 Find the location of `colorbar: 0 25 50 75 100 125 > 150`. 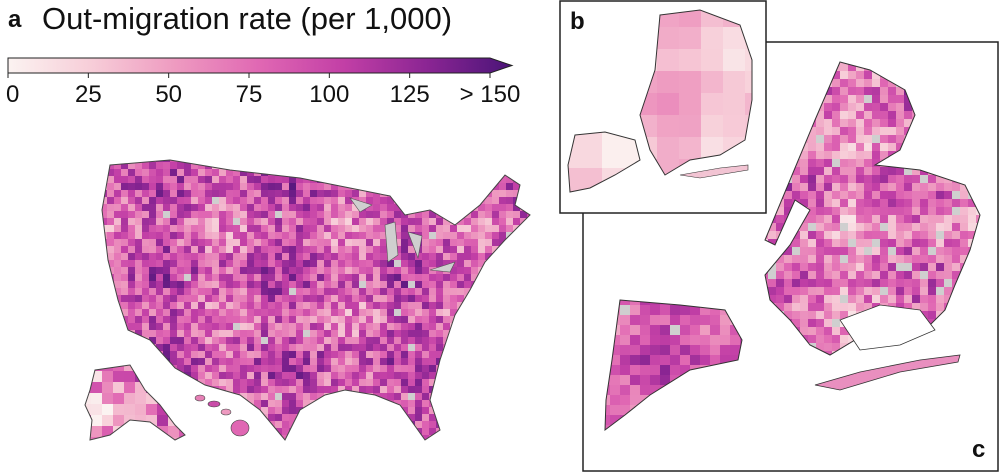

colorbar: 0 25 50 75 100 125 > 150 is located at coordinates (263, 82).